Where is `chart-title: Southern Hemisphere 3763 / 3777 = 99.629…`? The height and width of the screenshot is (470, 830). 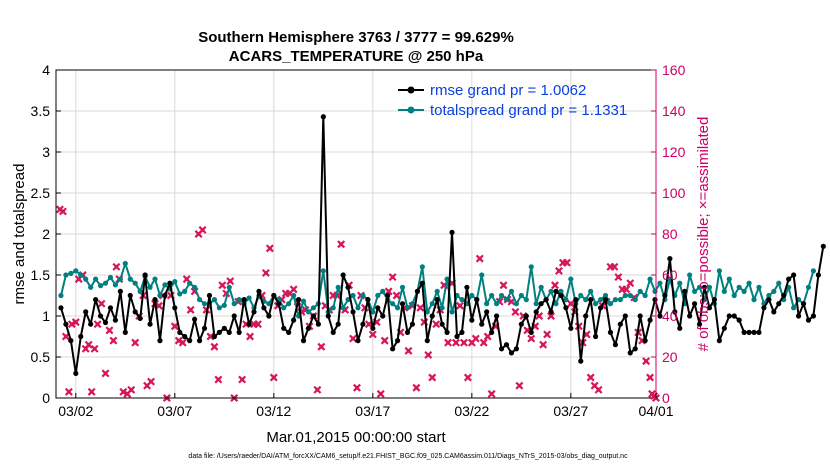 chart-title: Southern Hemisphere 3763 / 3777 = 99.629… is located at coordinates (356, 37).